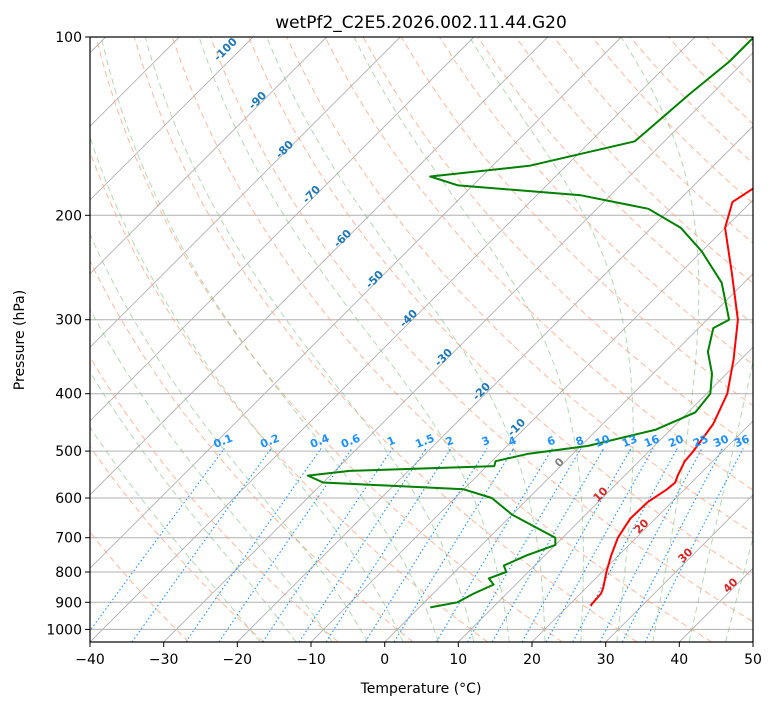  What do you see at coordinates (651, 441) in the screenshot?
I see `mixing-ratio-label: 16` at bounding box center [651, 441].